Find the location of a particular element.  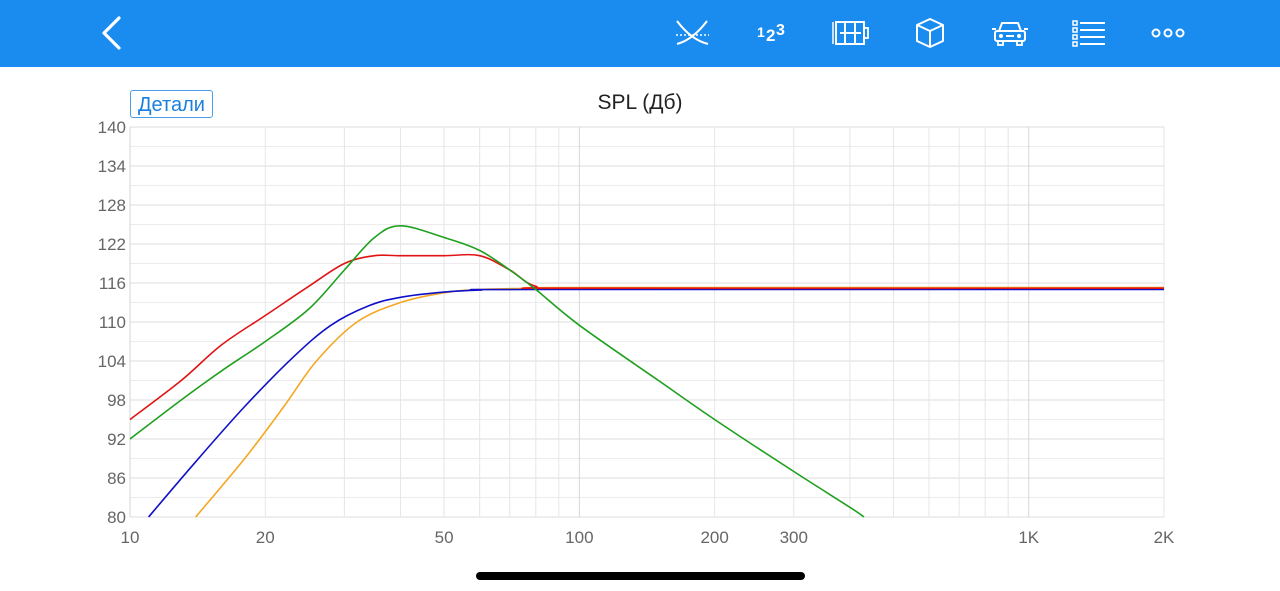

y-tick-label: 140 is located at coordinates (112, 127).